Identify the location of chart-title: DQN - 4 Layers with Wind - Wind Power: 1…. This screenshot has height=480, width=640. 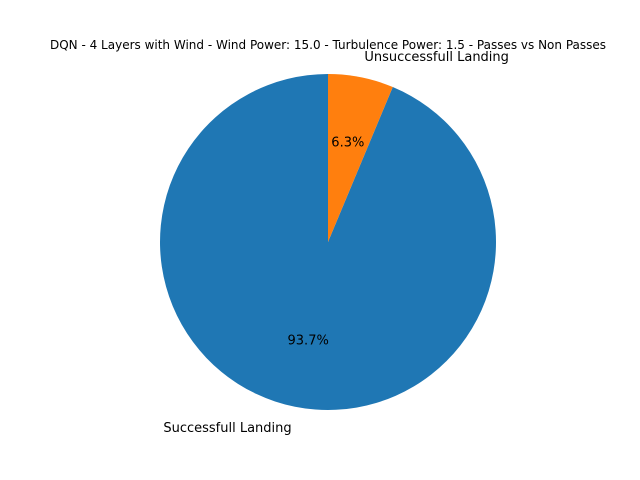
(328, 45).